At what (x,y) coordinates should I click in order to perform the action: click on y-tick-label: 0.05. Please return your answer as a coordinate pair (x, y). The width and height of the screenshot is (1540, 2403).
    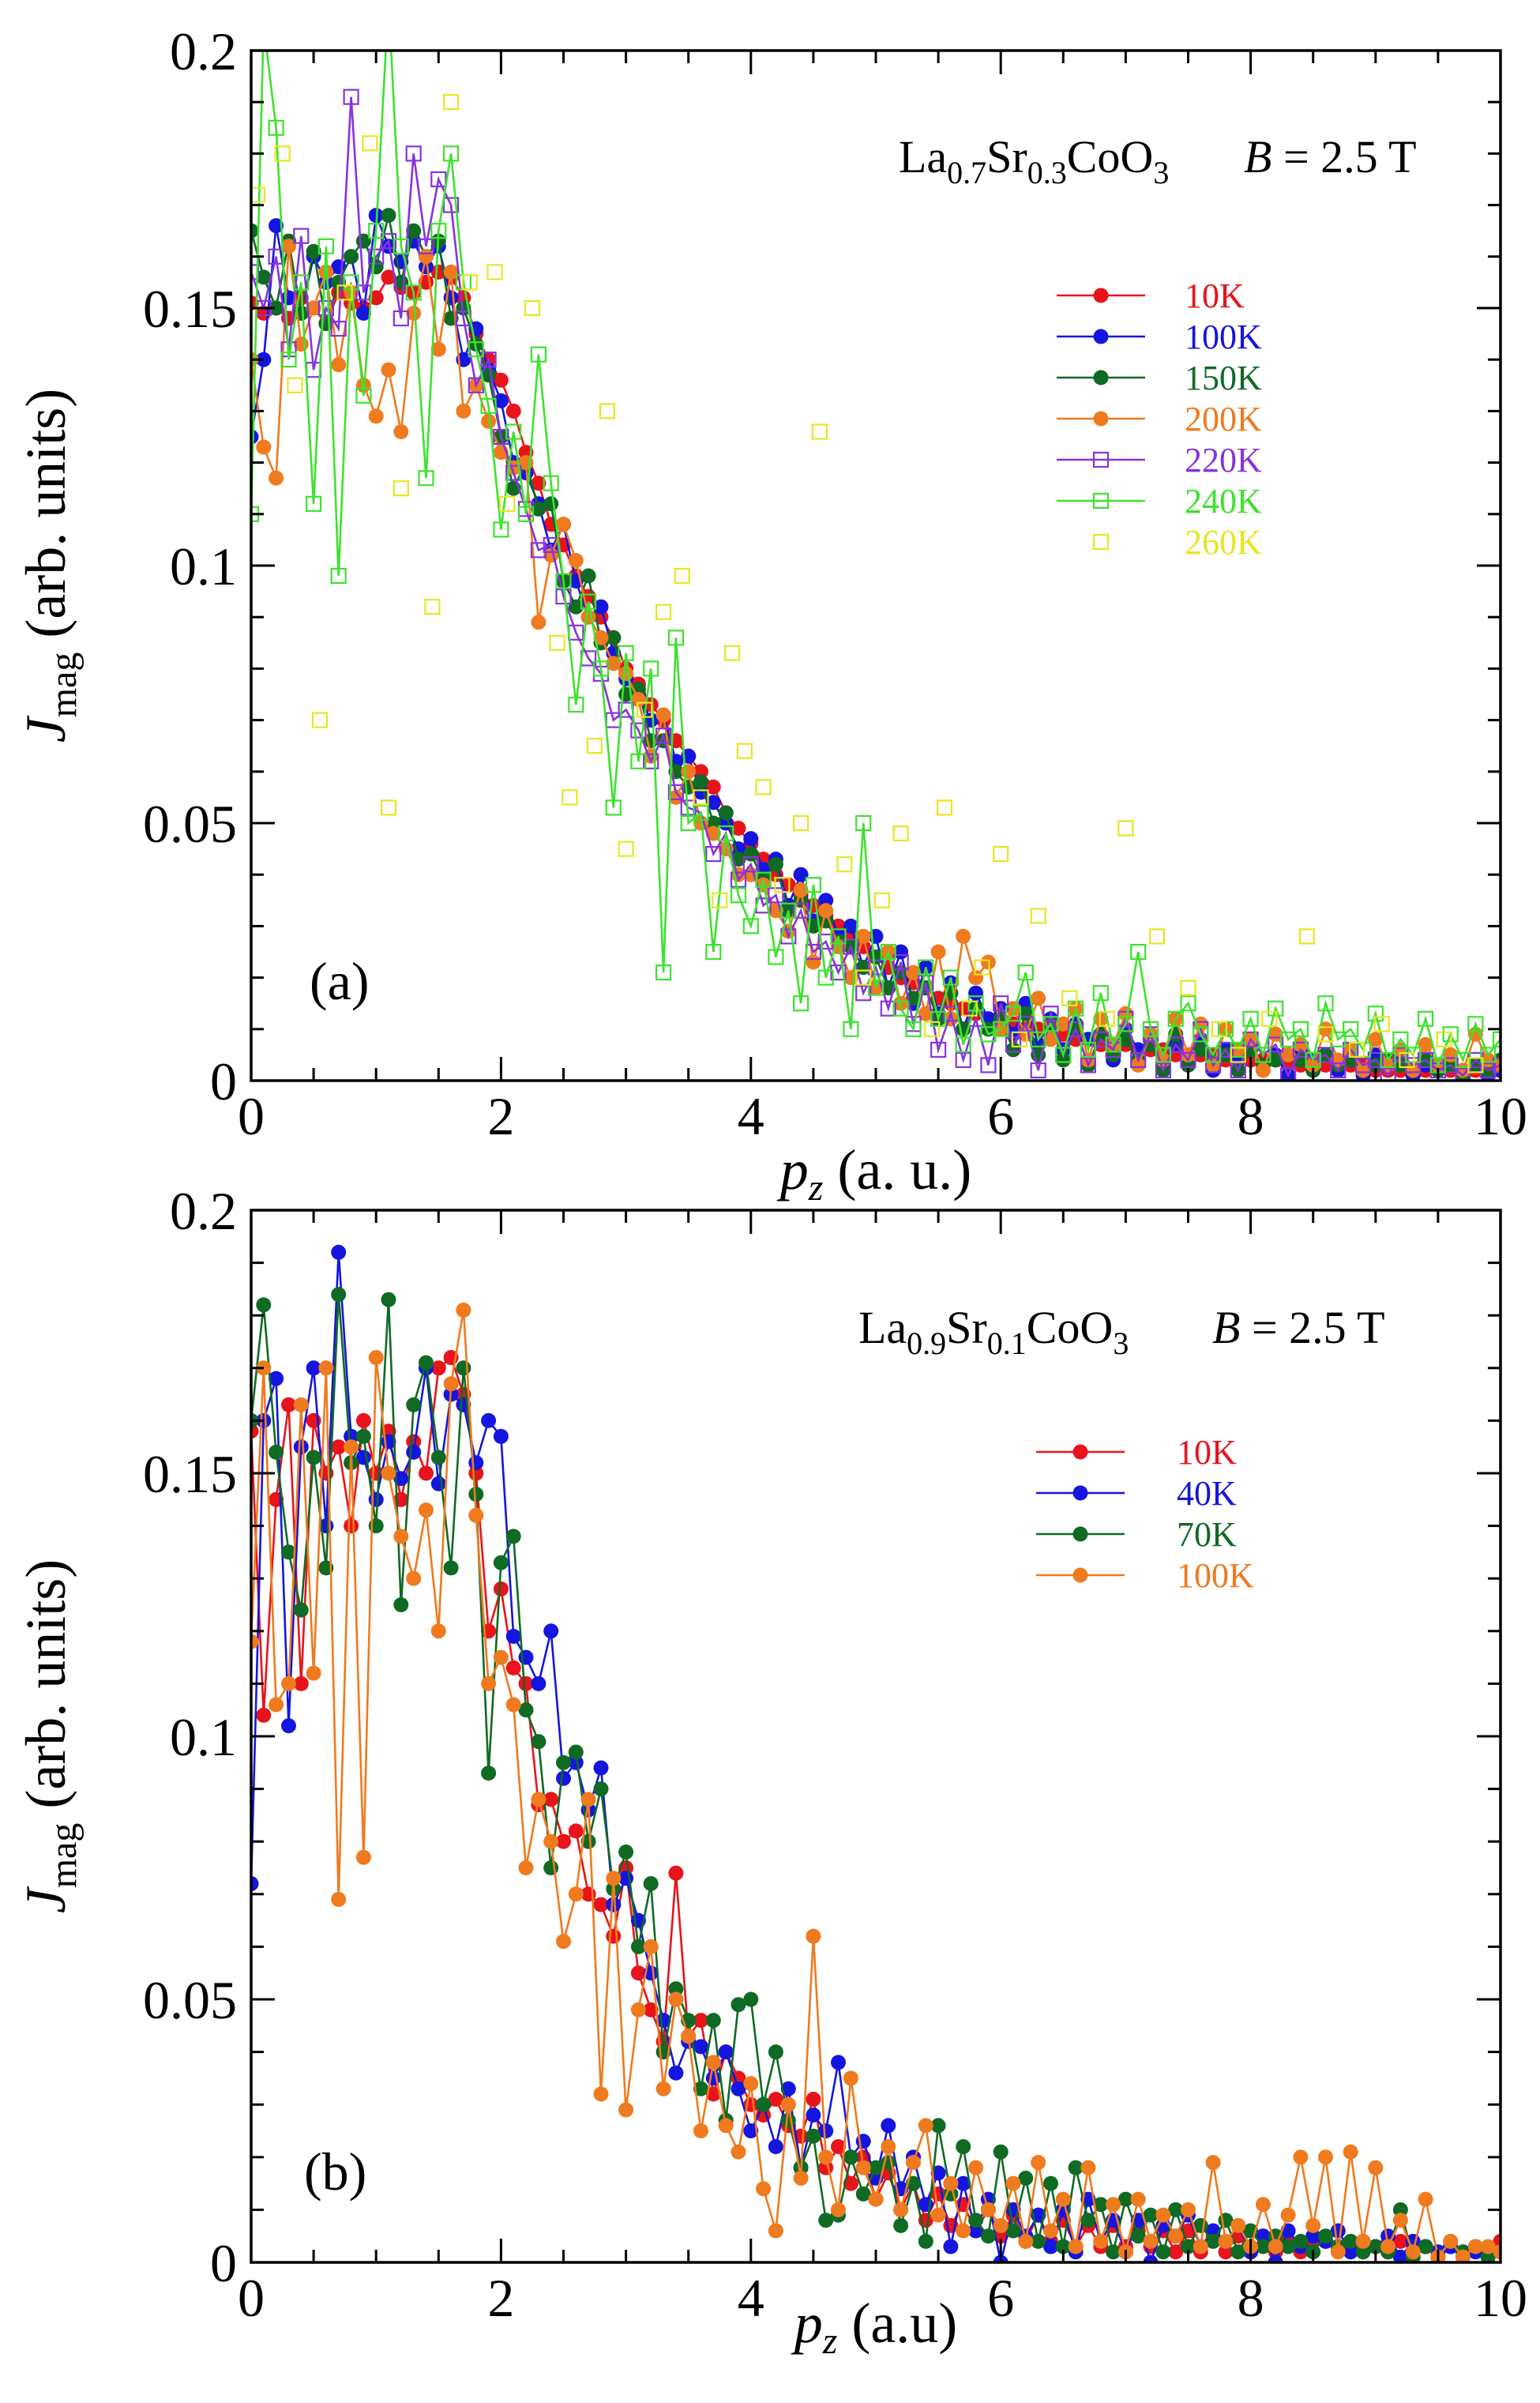
    Looking at the image, I should click on (190, 2000).